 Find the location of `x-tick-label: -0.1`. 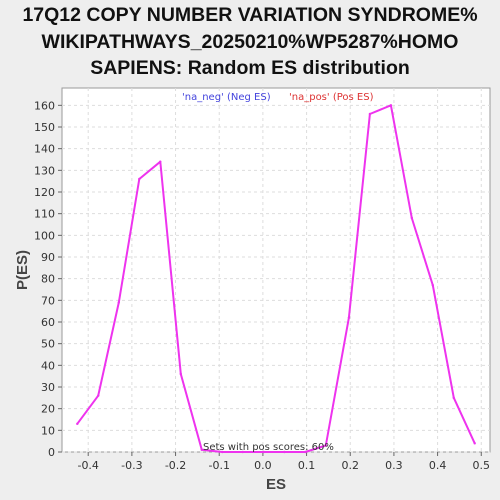

x-tick-label: -0.1 is located at coordinates (218, 465).